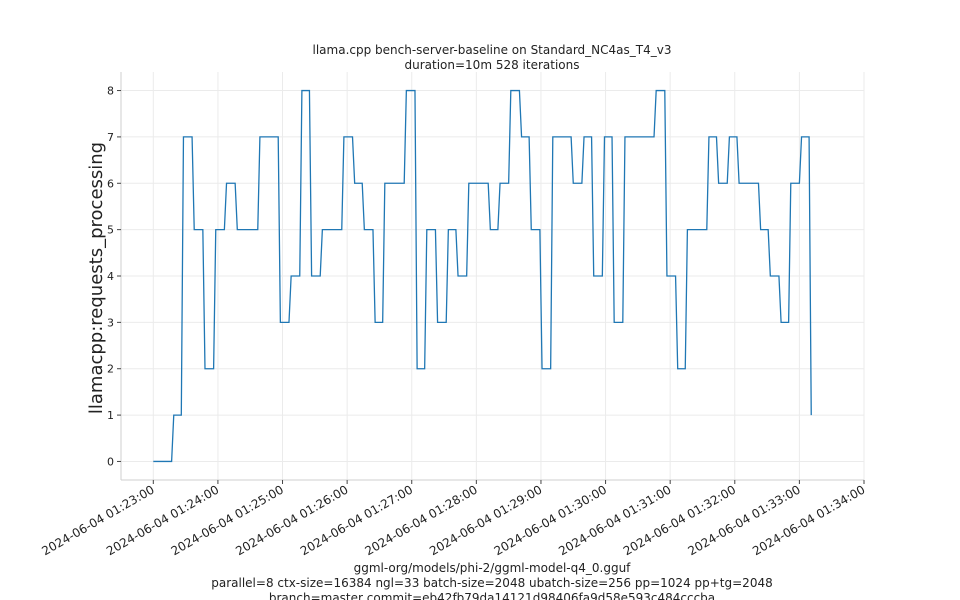 The image size is (960, 600). I want to click on x-tick-label: 2024-06-04 01:23:00, so click(97, 520).